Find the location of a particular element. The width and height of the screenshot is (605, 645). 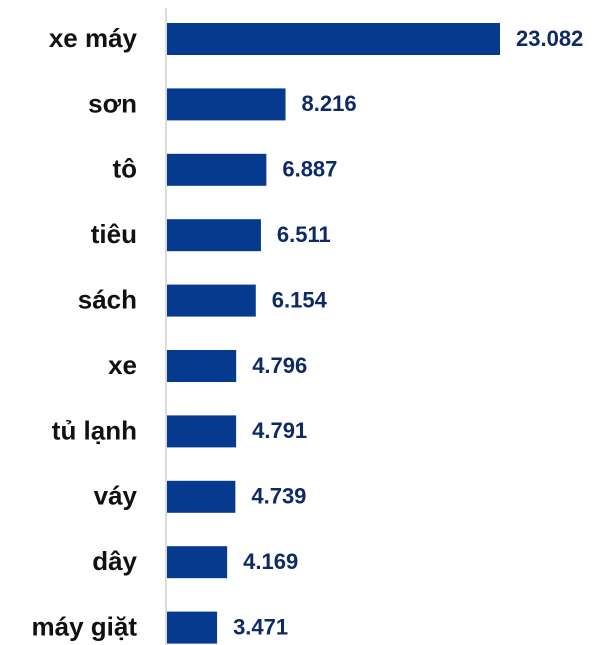

value-label: 8.216 is located at coordinates (329, 103).